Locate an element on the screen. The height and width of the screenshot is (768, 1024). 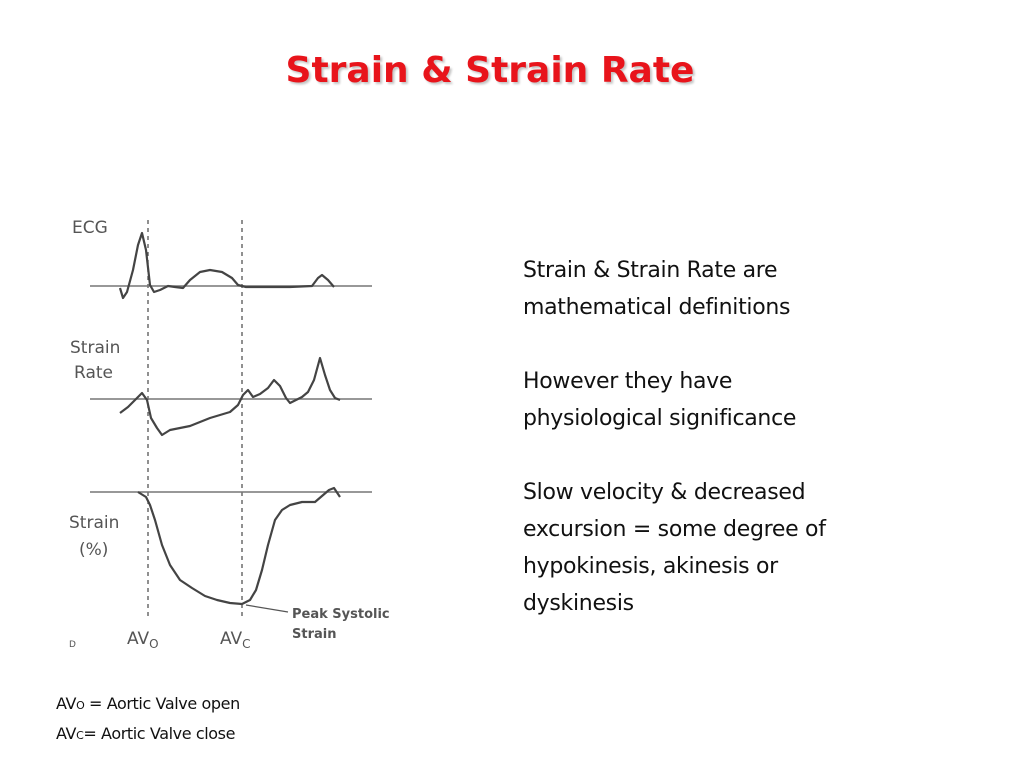
strain-label-1: Strain is located at coordinates (94, 523).